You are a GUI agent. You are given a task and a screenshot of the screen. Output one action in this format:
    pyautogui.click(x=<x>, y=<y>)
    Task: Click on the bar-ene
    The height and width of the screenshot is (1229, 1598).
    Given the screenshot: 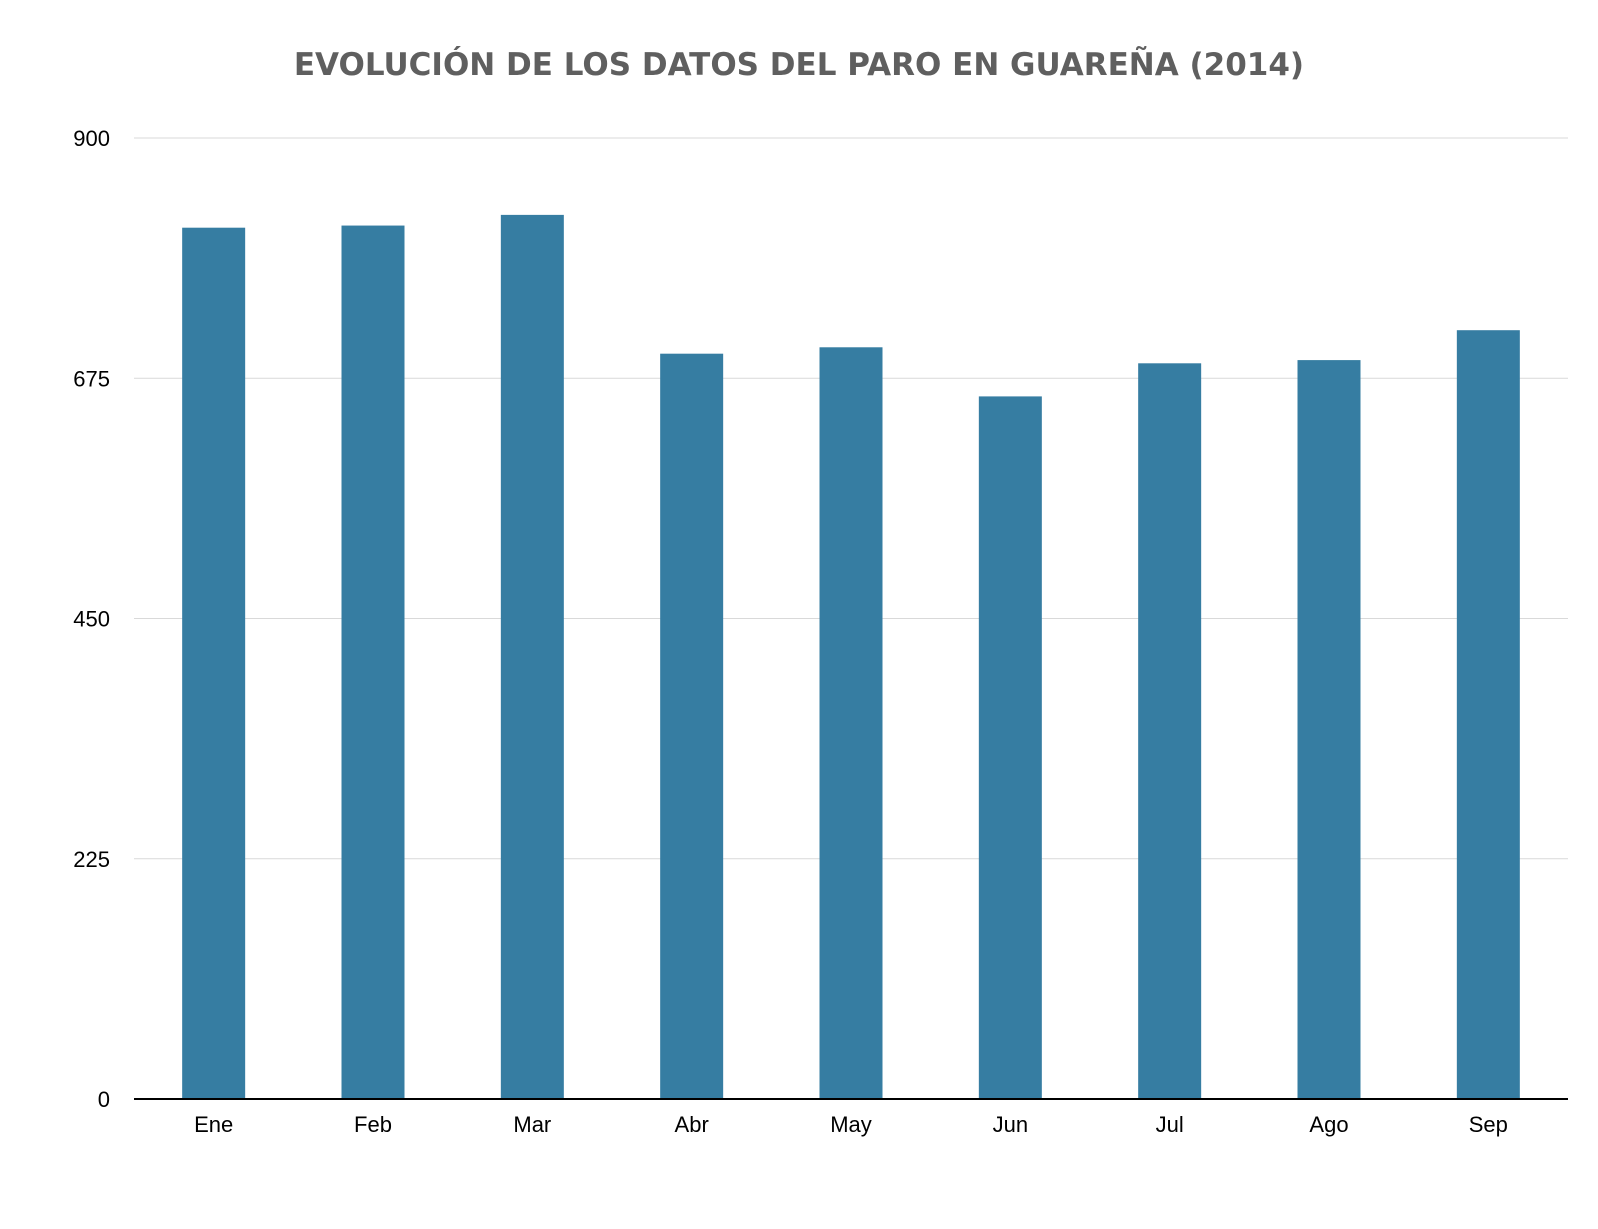 What is the action you would take?
    pyautogui.click(x=214, y=663)
    